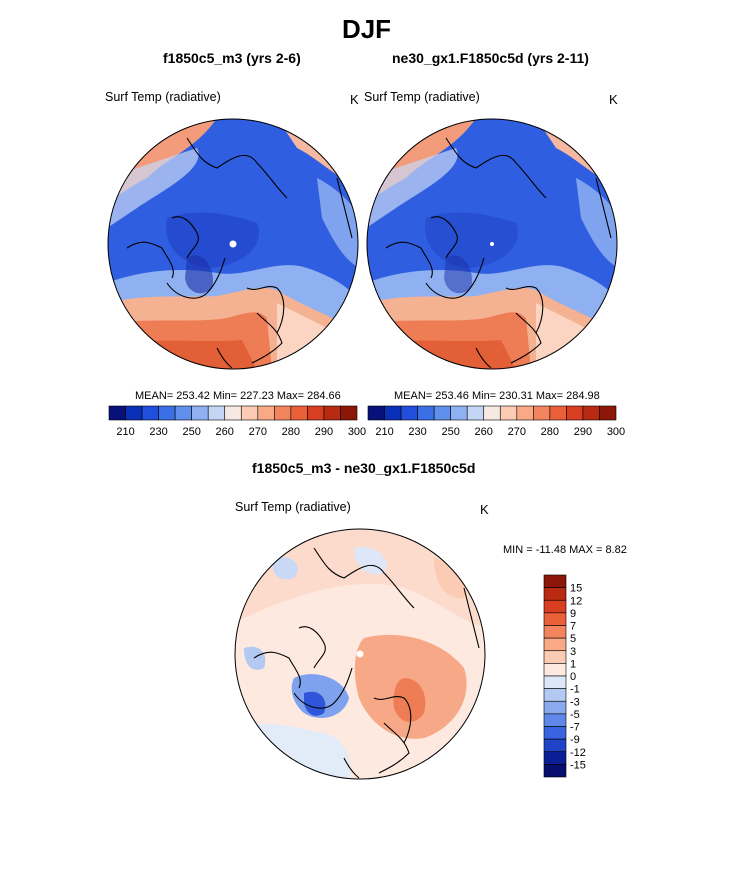  Describe the element at coordinates (125, 432) in the screenshot. I see `panel-1-colorbar-label: 210` at that location.